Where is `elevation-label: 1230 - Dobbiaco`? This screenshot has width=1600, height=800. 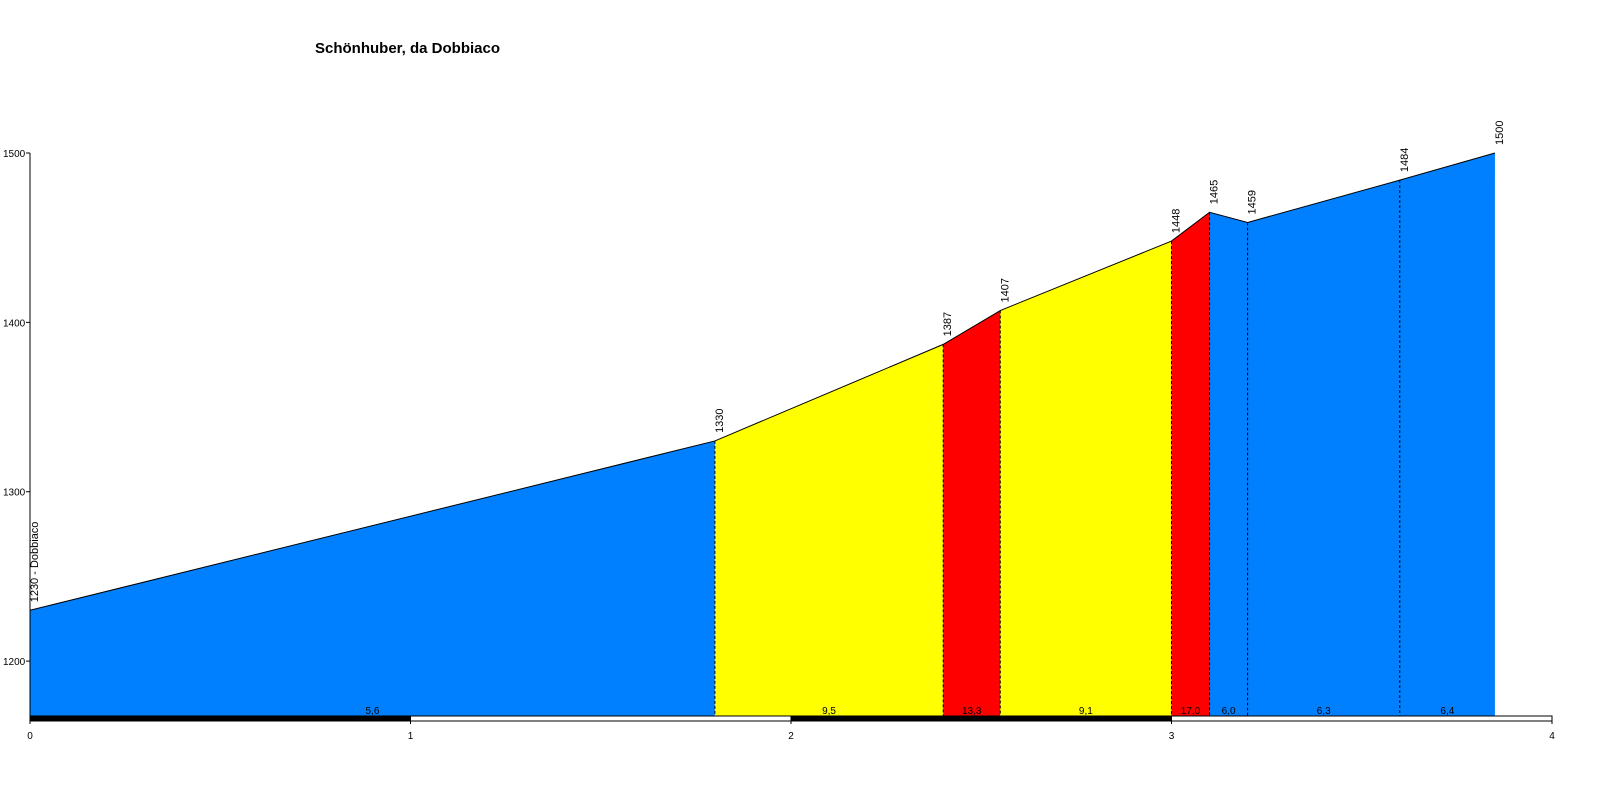 elevation-label: 1230 - Dobbiaco is located at coordinates (35, 562).